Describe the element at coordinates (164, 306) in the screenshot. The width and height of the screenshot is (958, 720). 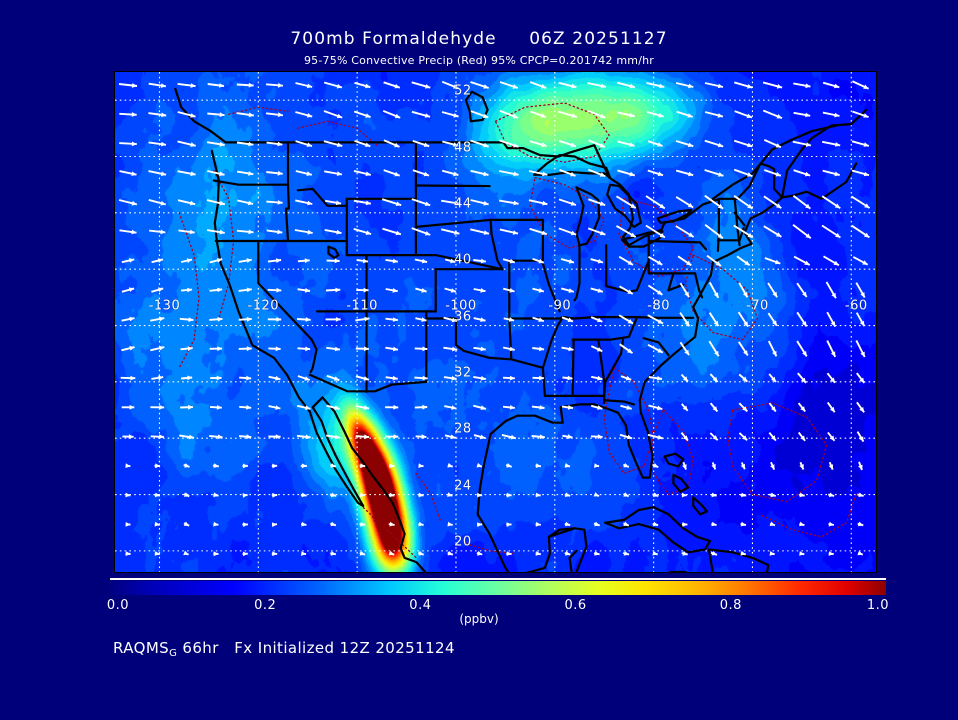
I see `lon-tick-label: -130` at that location.